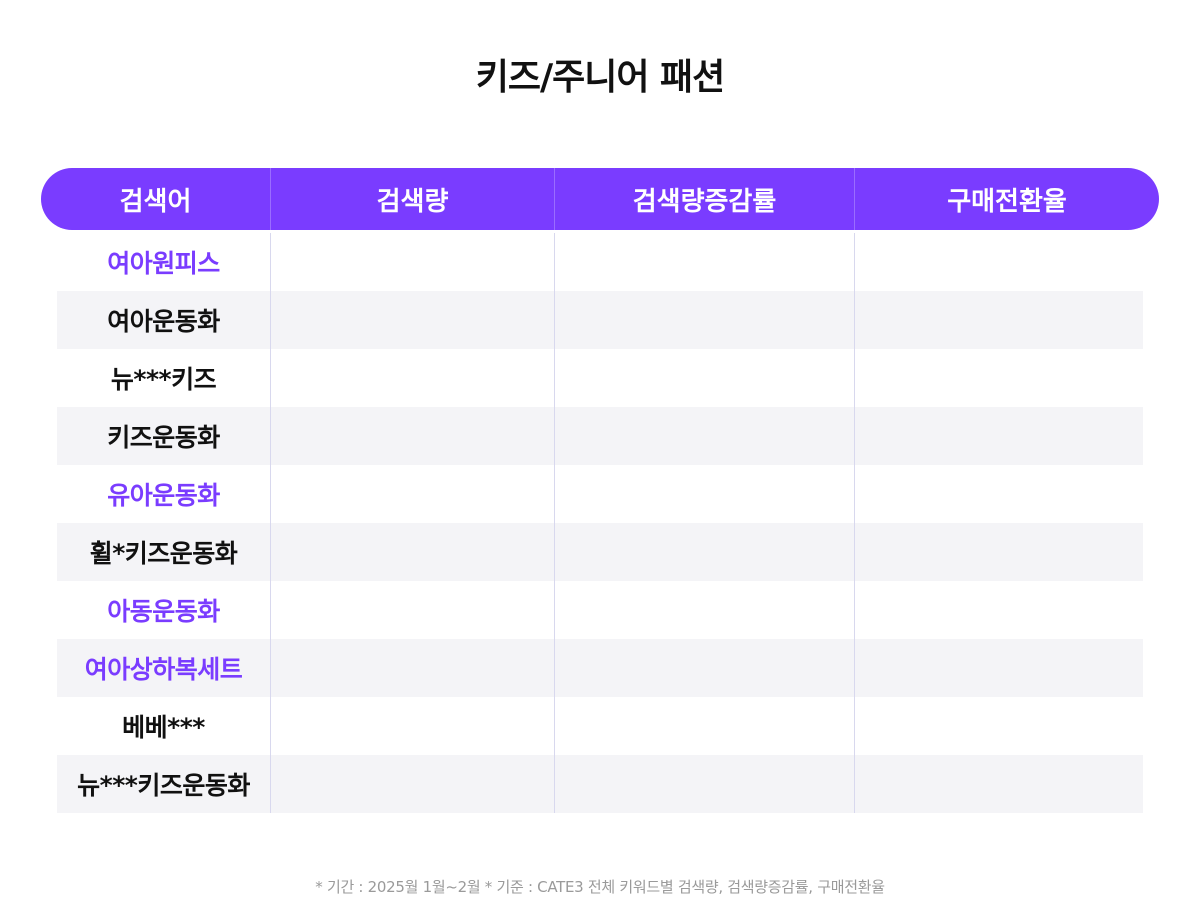 The image size is (1200, 900). Describe the element at coordinates (163, 785) in the screenshot. I see `keyword-cell: 뉴***키즈운동화` at that location.